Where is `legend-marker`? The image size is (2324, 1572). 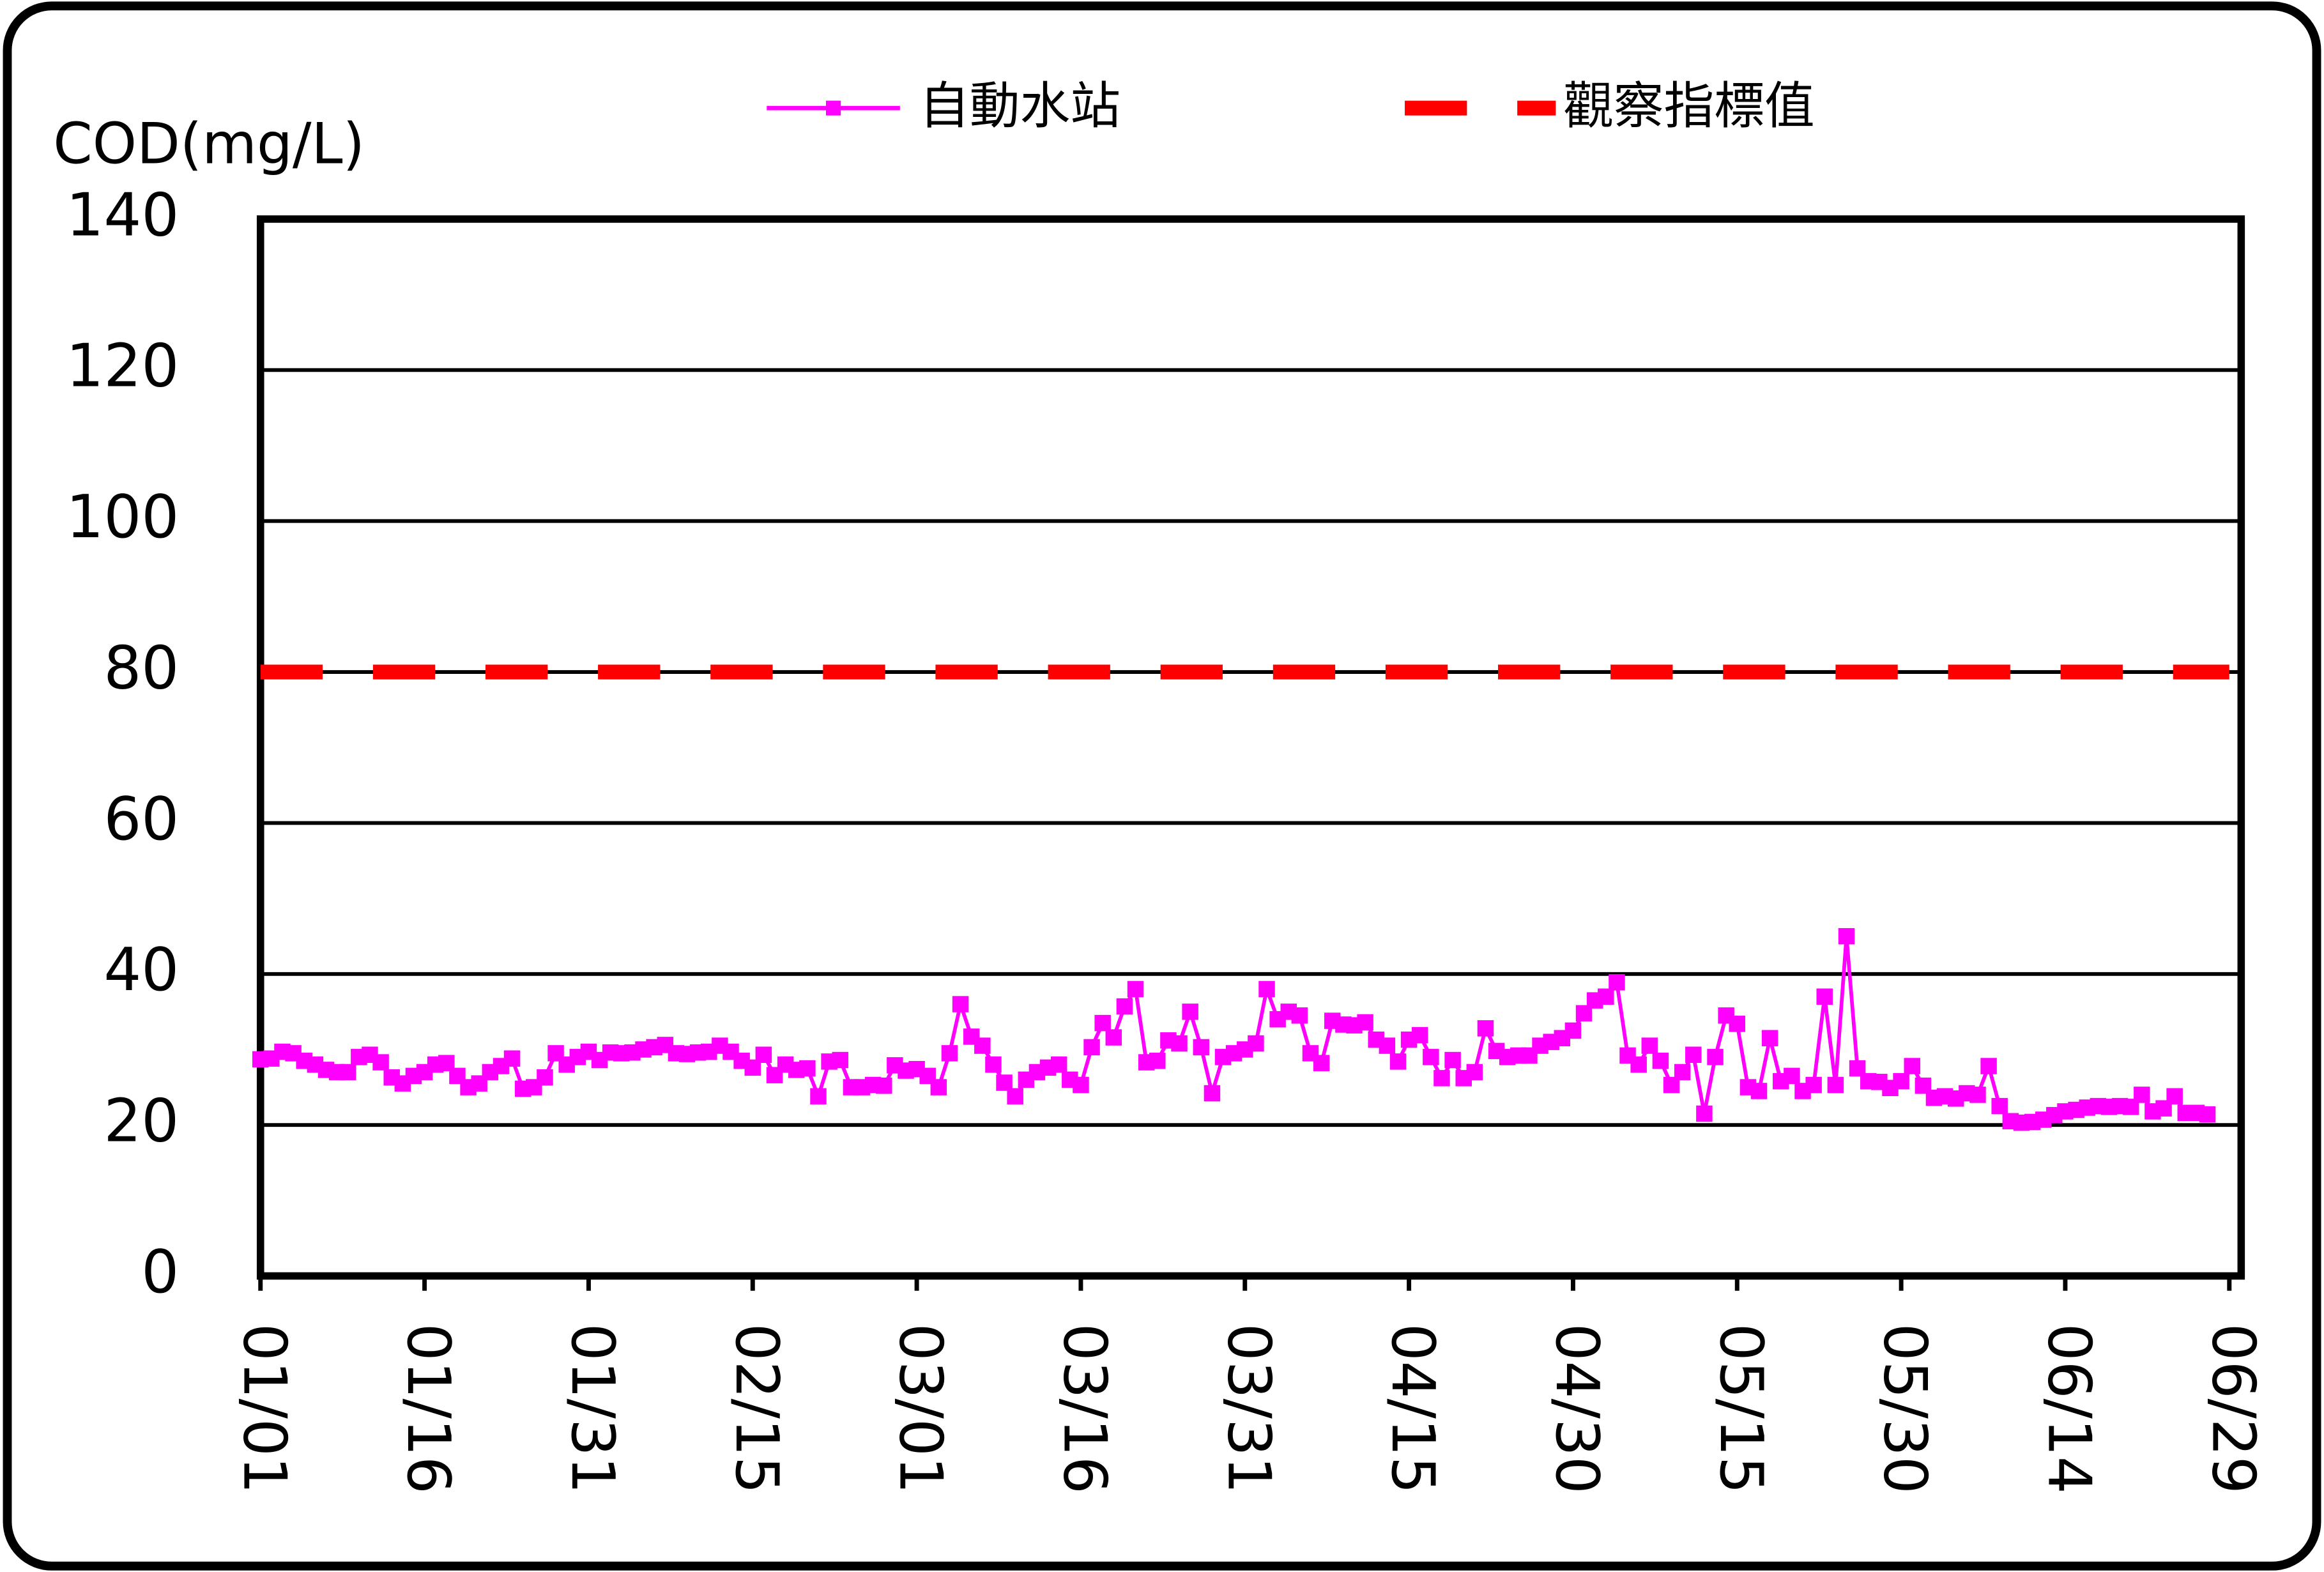
legend-marker is located at coordinates (833, 108).